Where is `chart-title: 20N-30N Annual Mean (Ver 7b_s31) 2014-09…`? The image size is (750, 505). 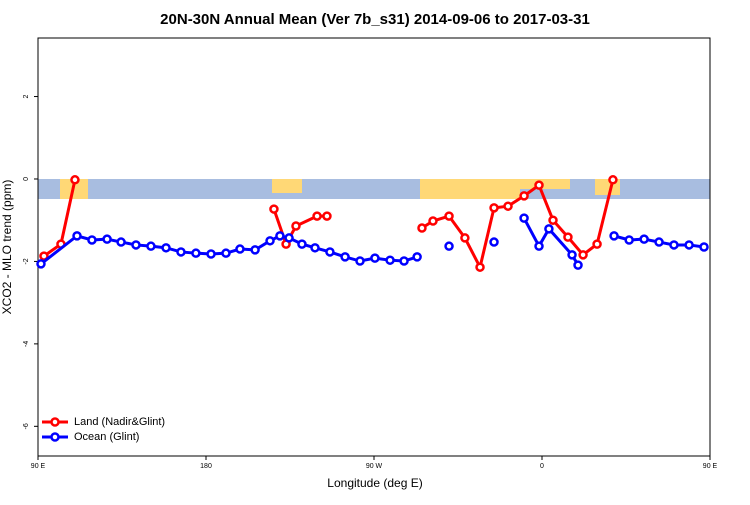 chart-title: 20N-30N Annual Mean (Ver 7b_s31) 2014-09… is located at coordinates (375, 19).